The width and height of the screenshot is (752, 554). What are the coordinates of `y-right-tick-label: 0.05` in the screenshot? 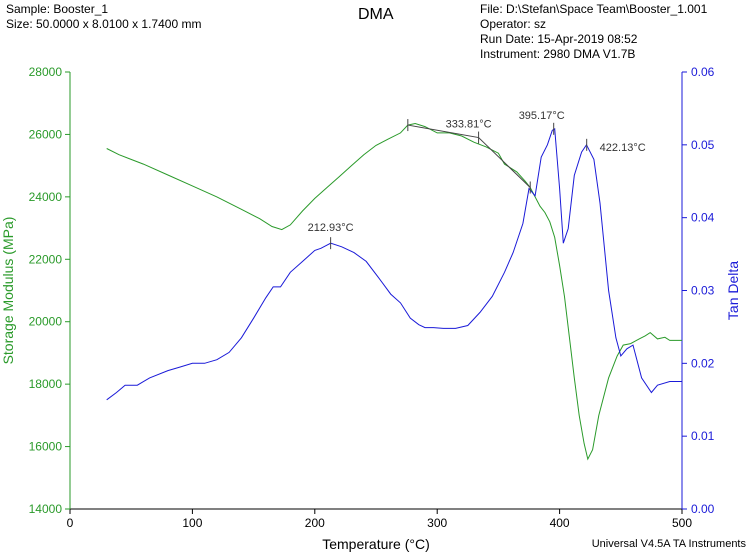 It's located at (703, 145).